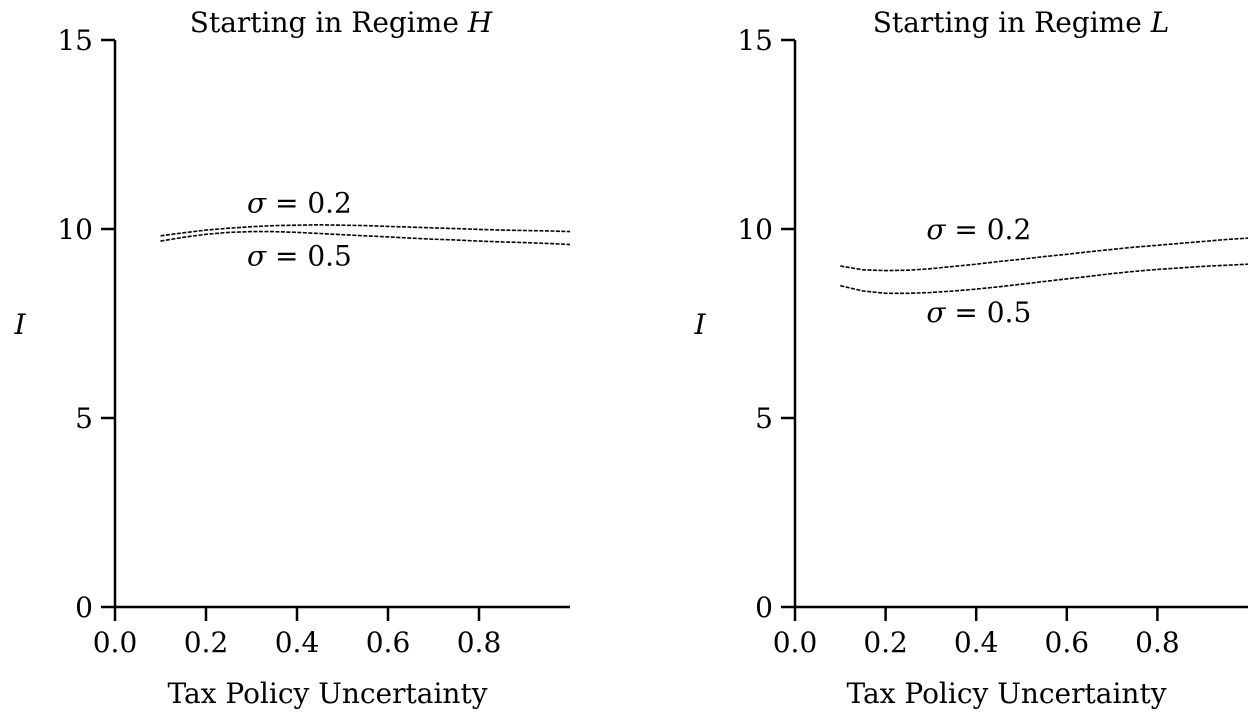 Image resolution: width=1249 pixels, height=715 pixels. I want to click on chart-title-regime: L, so click(1160, 22).